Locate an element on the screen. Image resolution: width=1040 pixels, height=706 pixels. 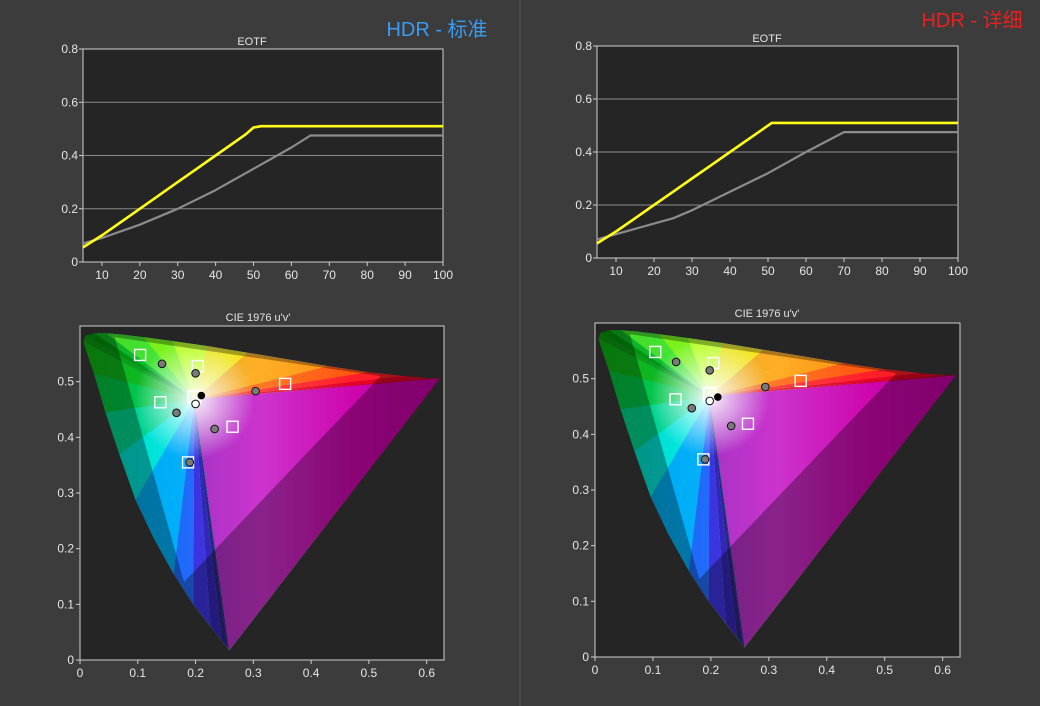
eotf-chart-standard: EOTF 0 0.2 0.4 0.6 0.8 10 20 30 40 50 60 70 80 90 100 is located at coordinates (257, 159).